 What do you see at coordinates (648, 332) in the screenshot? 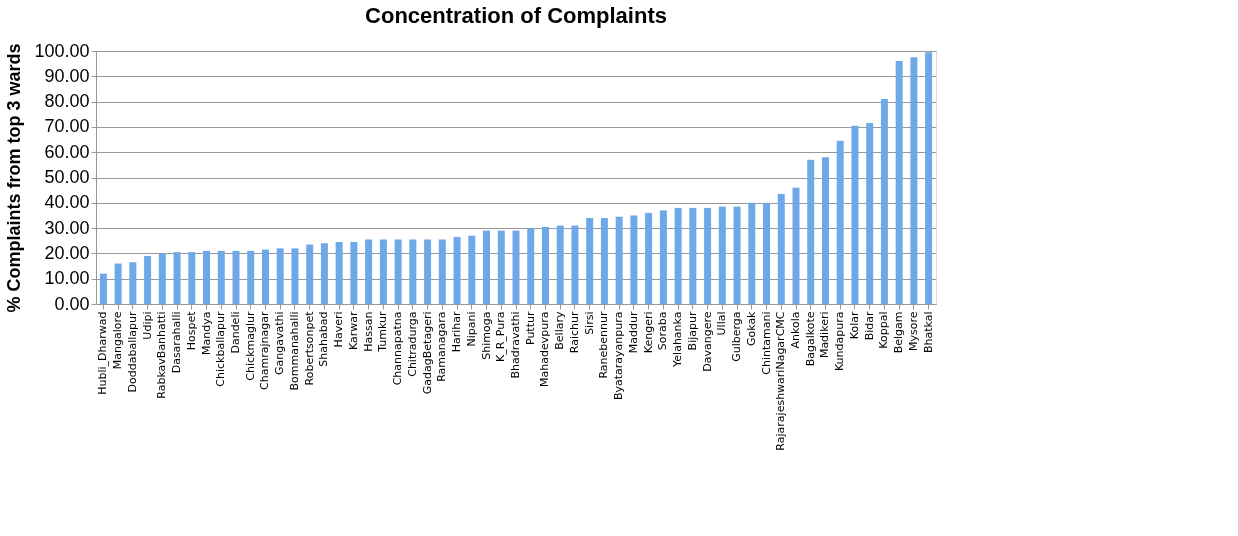
I see `x-tick-label: Kengeri` at bounding box center [648, 332].